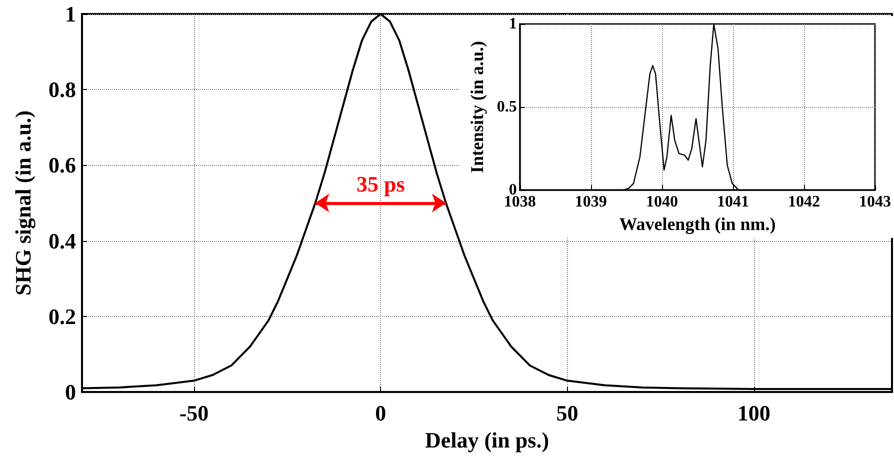  I want to click on y-tick-label: 0, so click(70, 392).